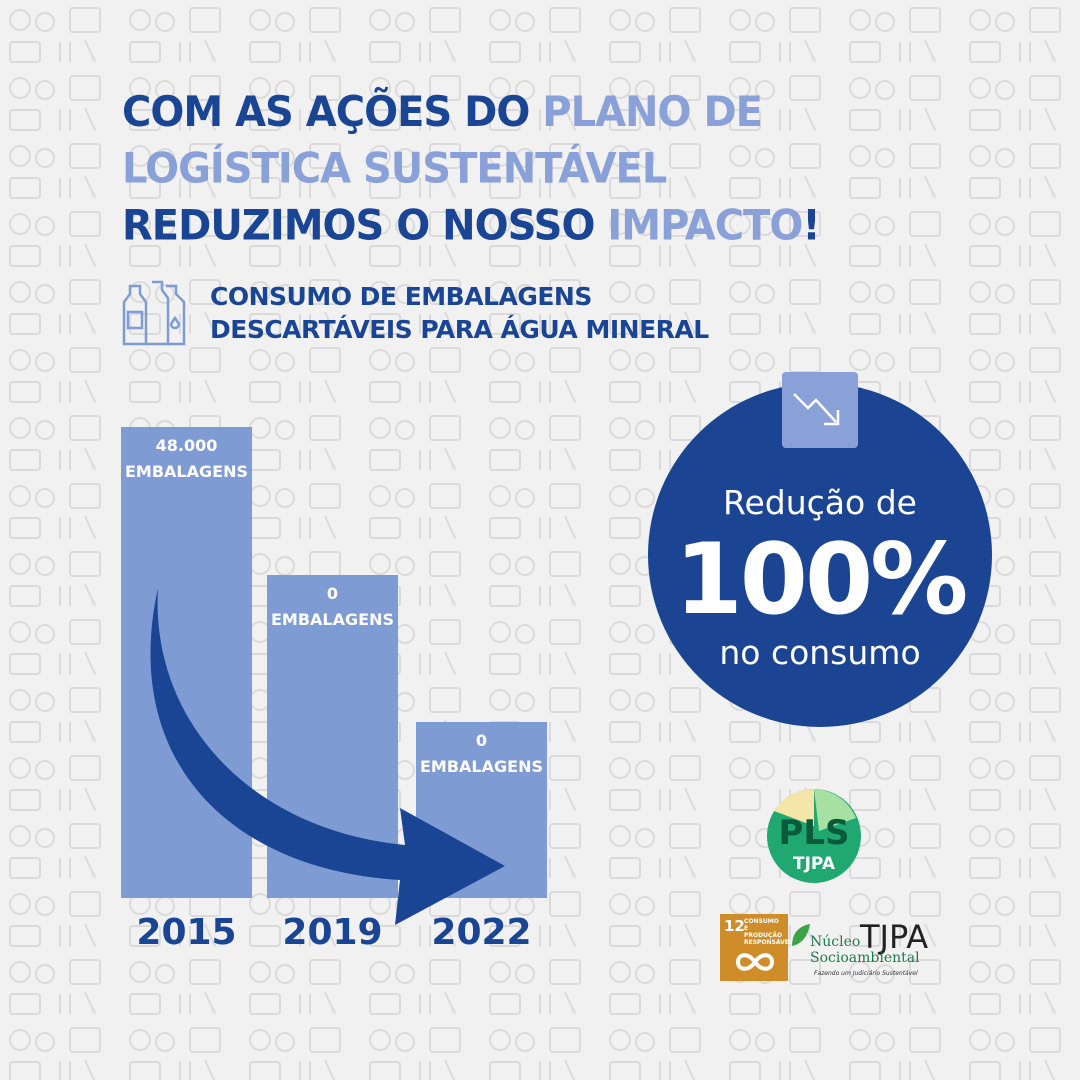 The height and width of the screenshot is (1080, 1080). Describe the element at coordinates (459, 329) in the screenshot. I see `subtitle-line: DESCARTÁVEIS PARA ÁGUA MINERAL` at that location.